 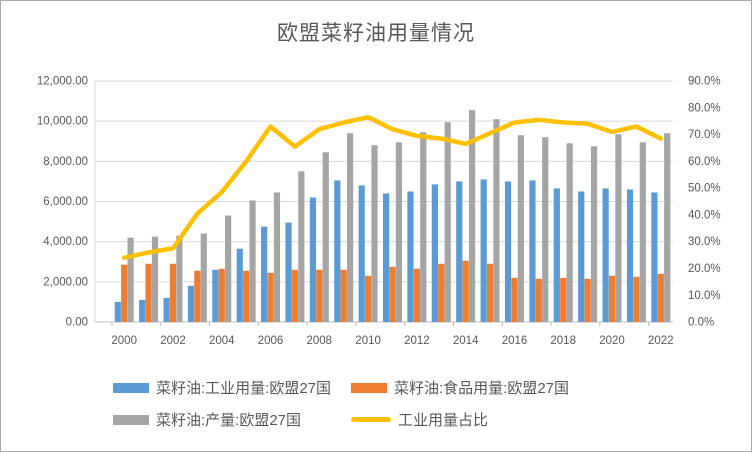 I want to click on svg-text: 40.0%, so click(x=704, y=215).